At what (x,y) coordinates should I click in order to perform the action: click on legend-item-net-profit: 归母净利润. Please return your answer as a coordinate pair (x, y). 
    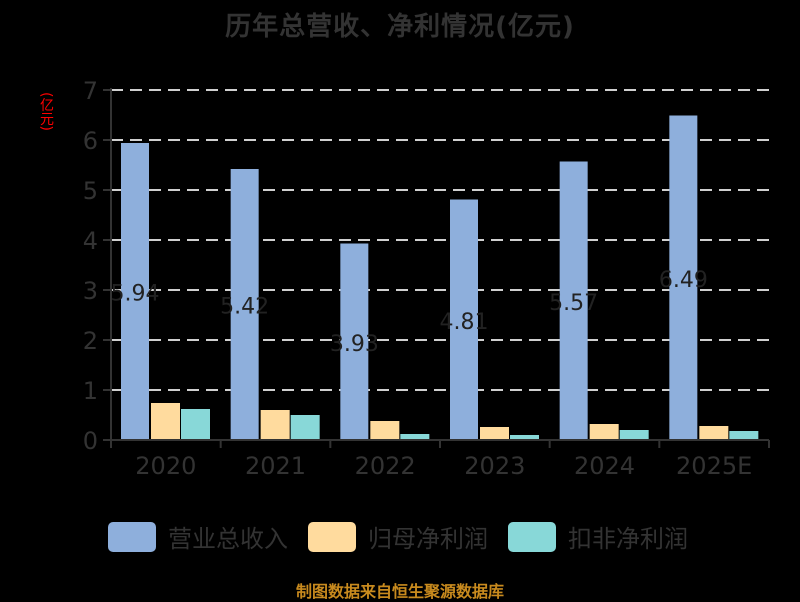
    Looking at the image, I should click on (398, 536).